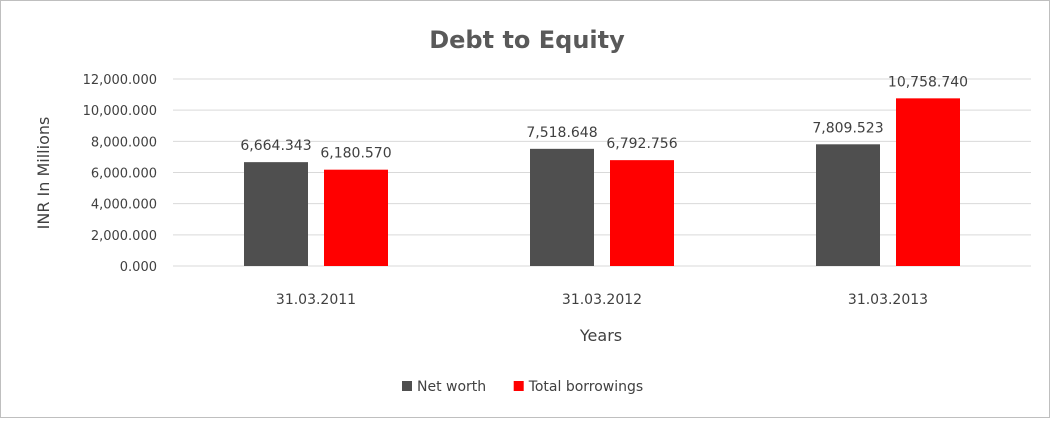  Describe the element at coordinates (586, 387) in the screenshot. I see `legend-label: Total borrowings` at that location.